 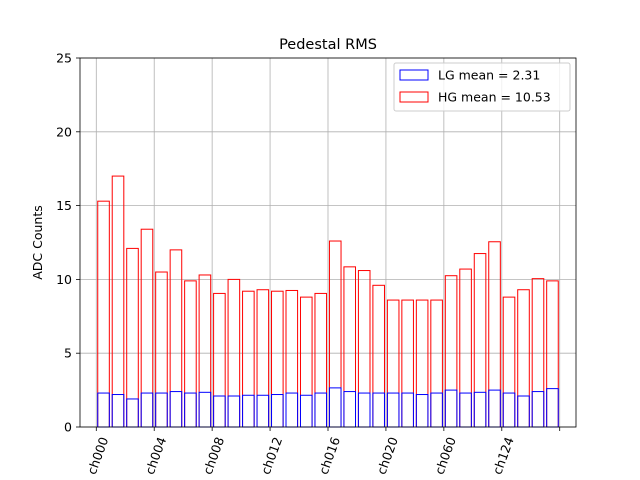 I want to click on x-tick-label: ch012, so click(x=271, y=455).